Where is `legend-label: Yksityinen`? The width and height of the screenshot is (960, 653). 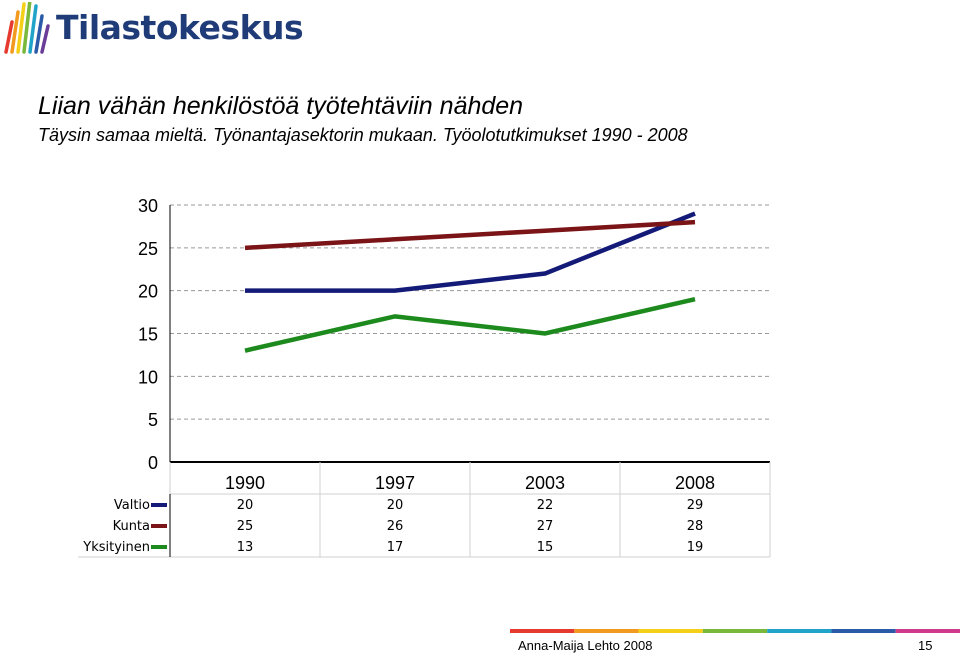
legend-label: Yksityinen is located at coordinates (116, 547).